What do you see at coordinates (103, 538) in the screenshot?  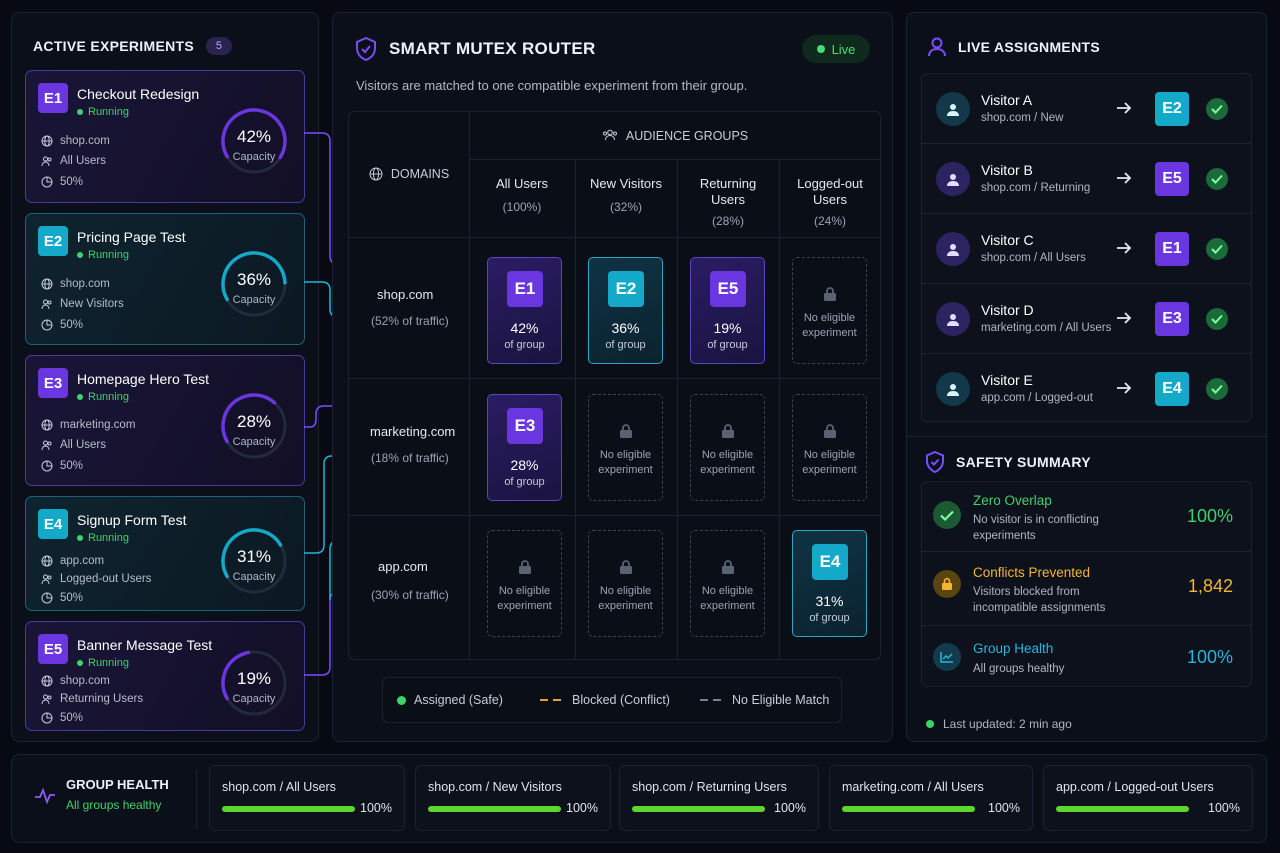 I see `status-badge: Running` at bounding box center [103, 538].